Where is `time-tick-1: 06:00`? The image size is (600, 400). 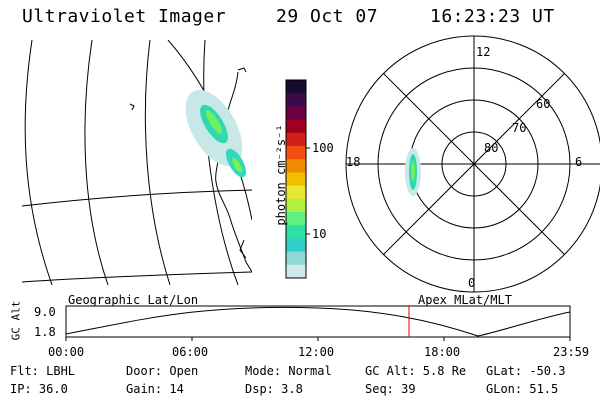
time-tick-1: 06:00 is located at coordinates (190, 352).